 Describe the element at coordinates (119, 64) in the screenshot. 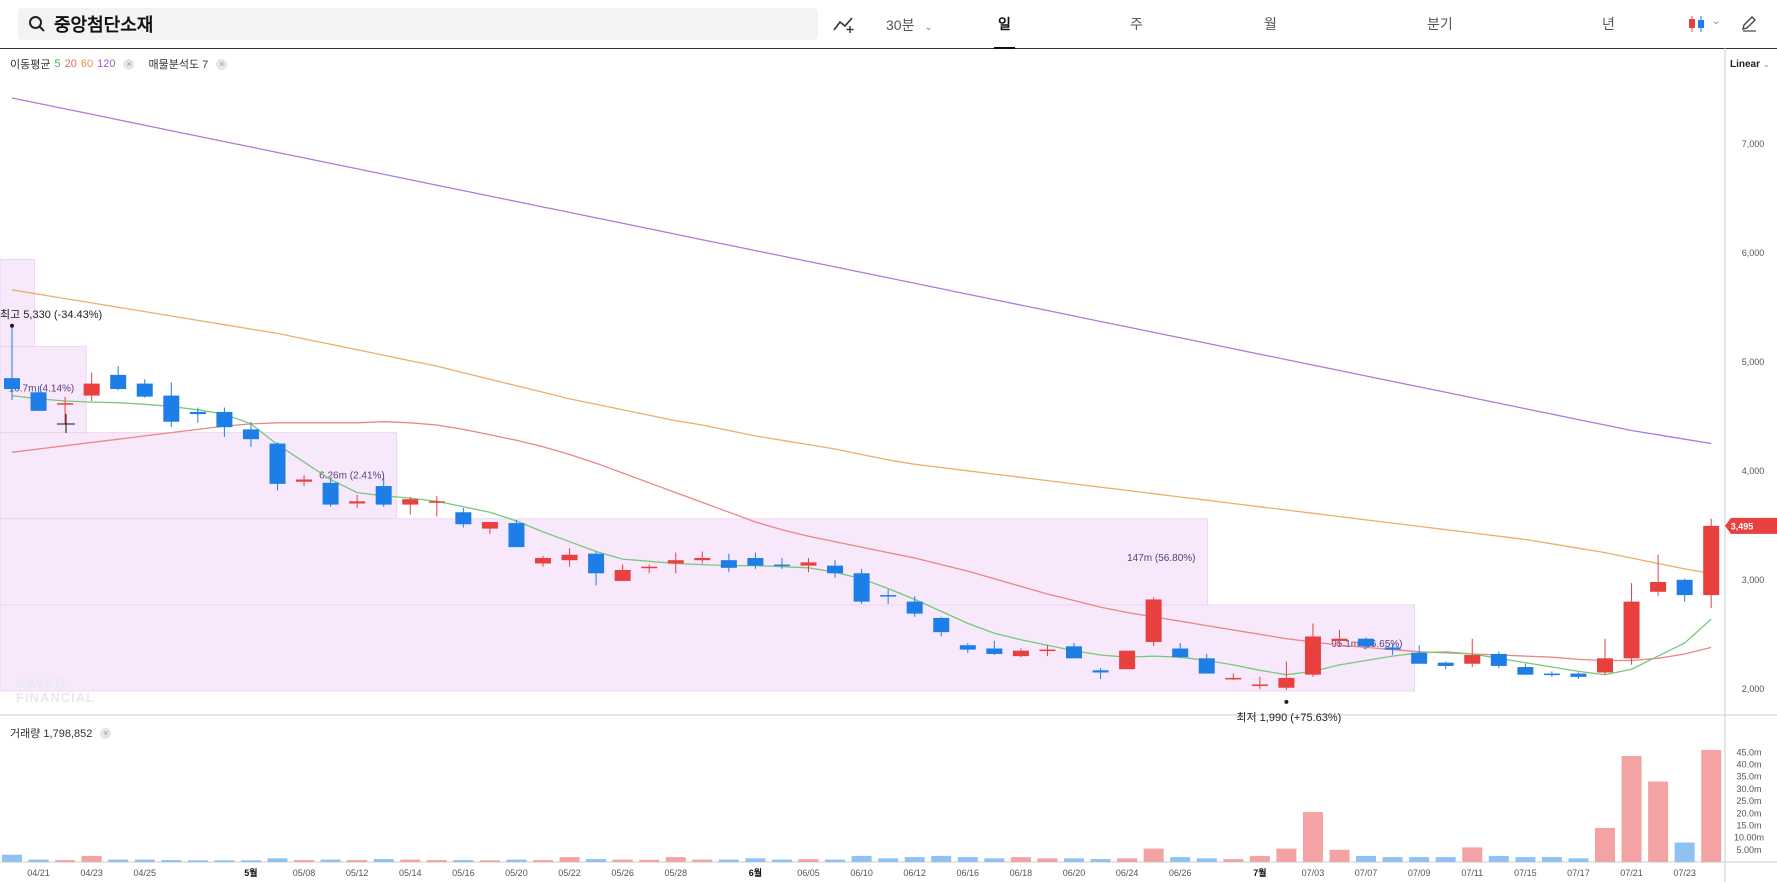

I see `indicator-legend: 이동평균 5 20 60 120 × 매물분석도 7 ×` at that location.